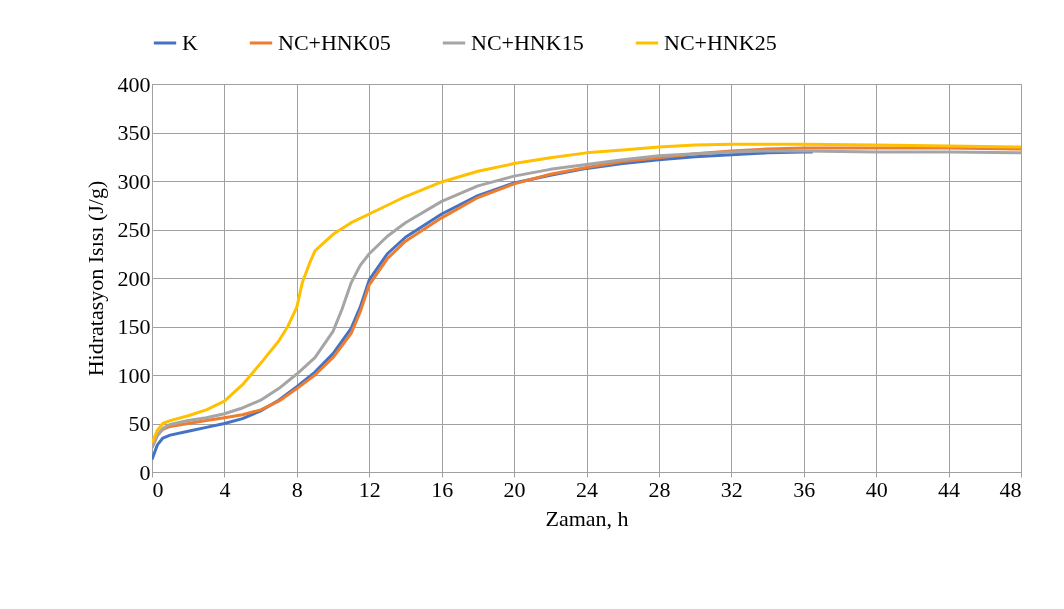 The image size is (1064, 609). What do you see at coordinates (334, 42) in the screenshot?
I see `legend-label: NC+HNK05` at bounding box center [334, 42].